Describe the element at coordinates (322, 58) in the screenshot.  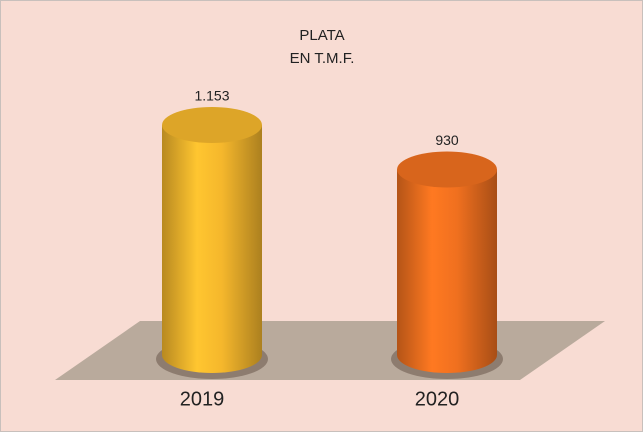
I see `chart-subtitle: EN T.M.F.` at that location.